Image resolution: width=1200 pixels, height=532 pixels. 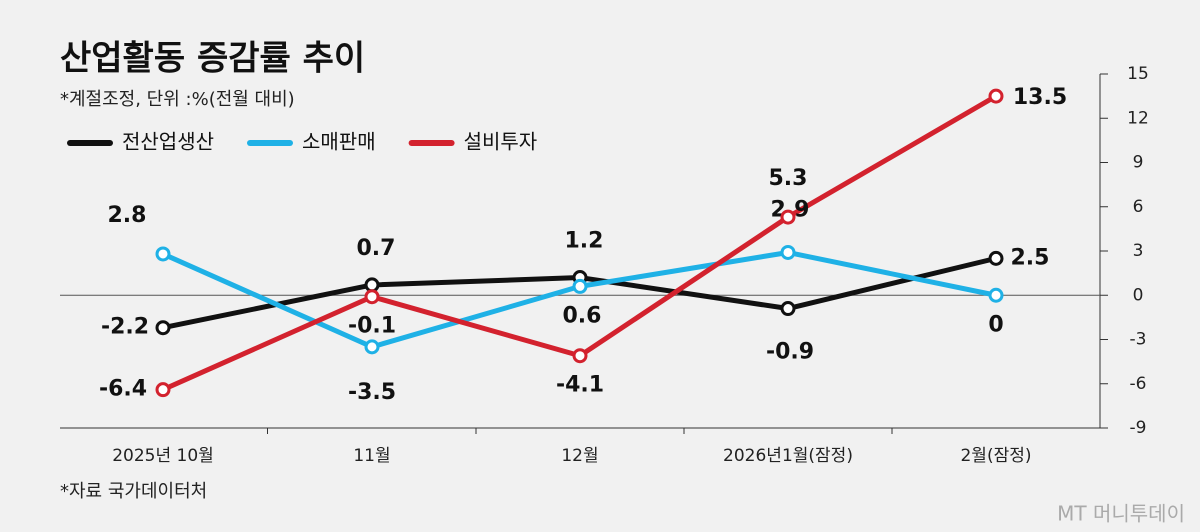 I want to click on data-label: 2.5, so click(x=1030, y=257).